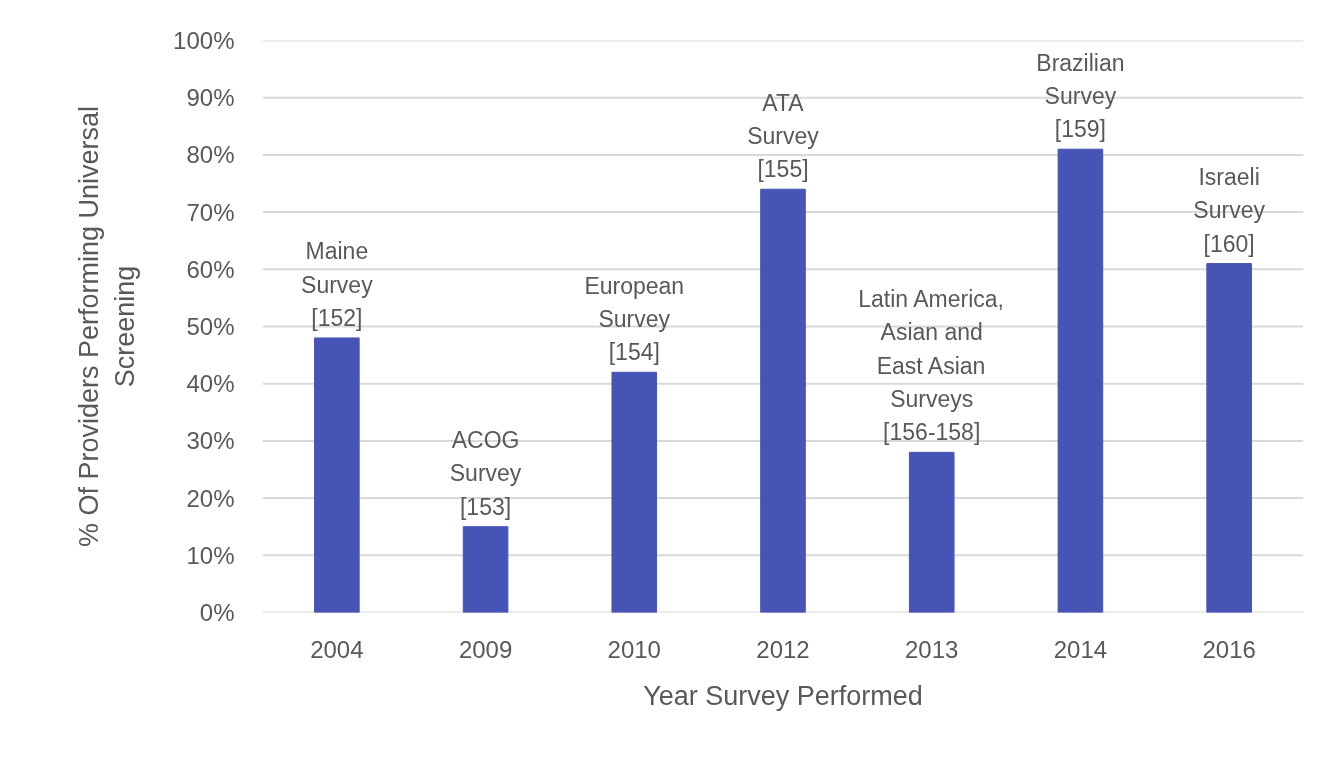 The width and height of the screenshot is (1324, 768). I want to click on y-tick-label: 50%, so click(210, 326).